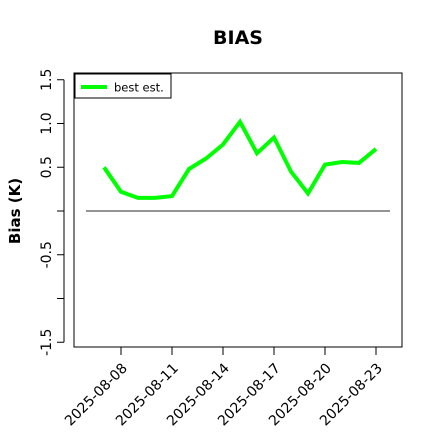 The width and height of the screenshot is (440, 440). Describe the element at coordinates (15, 211) in the screenshot. I see `y-axis-label: Bias (K)` at that location.